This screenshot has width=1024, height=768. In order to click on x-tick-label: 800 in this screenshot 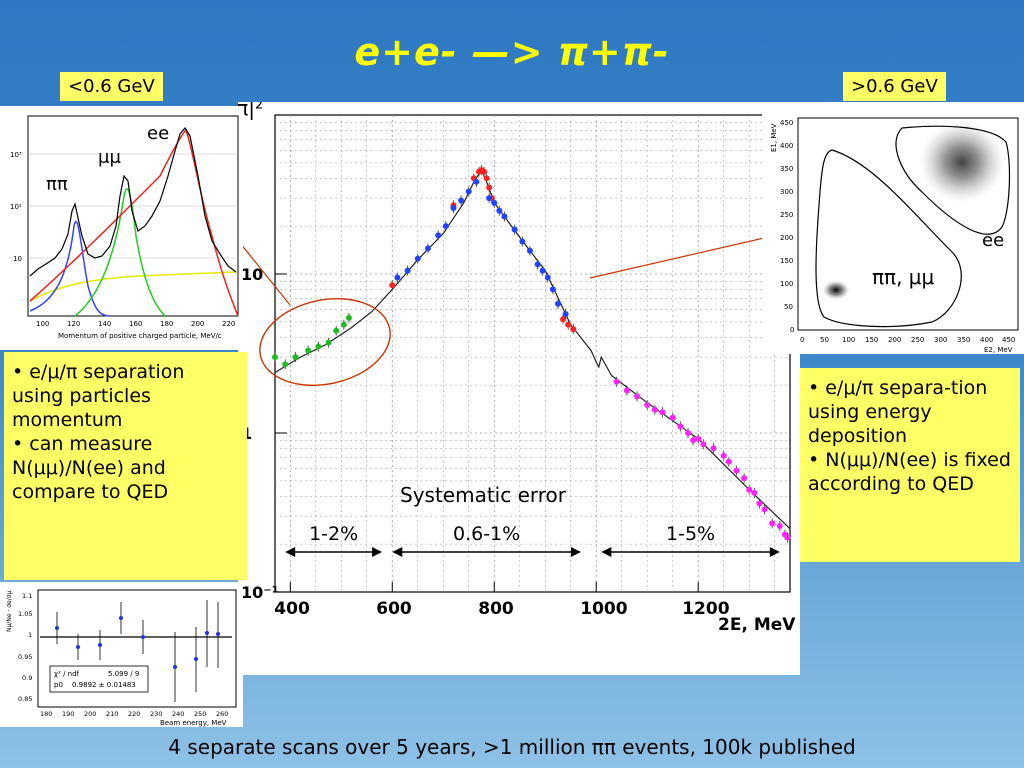, I will do `click(496, 609)`.